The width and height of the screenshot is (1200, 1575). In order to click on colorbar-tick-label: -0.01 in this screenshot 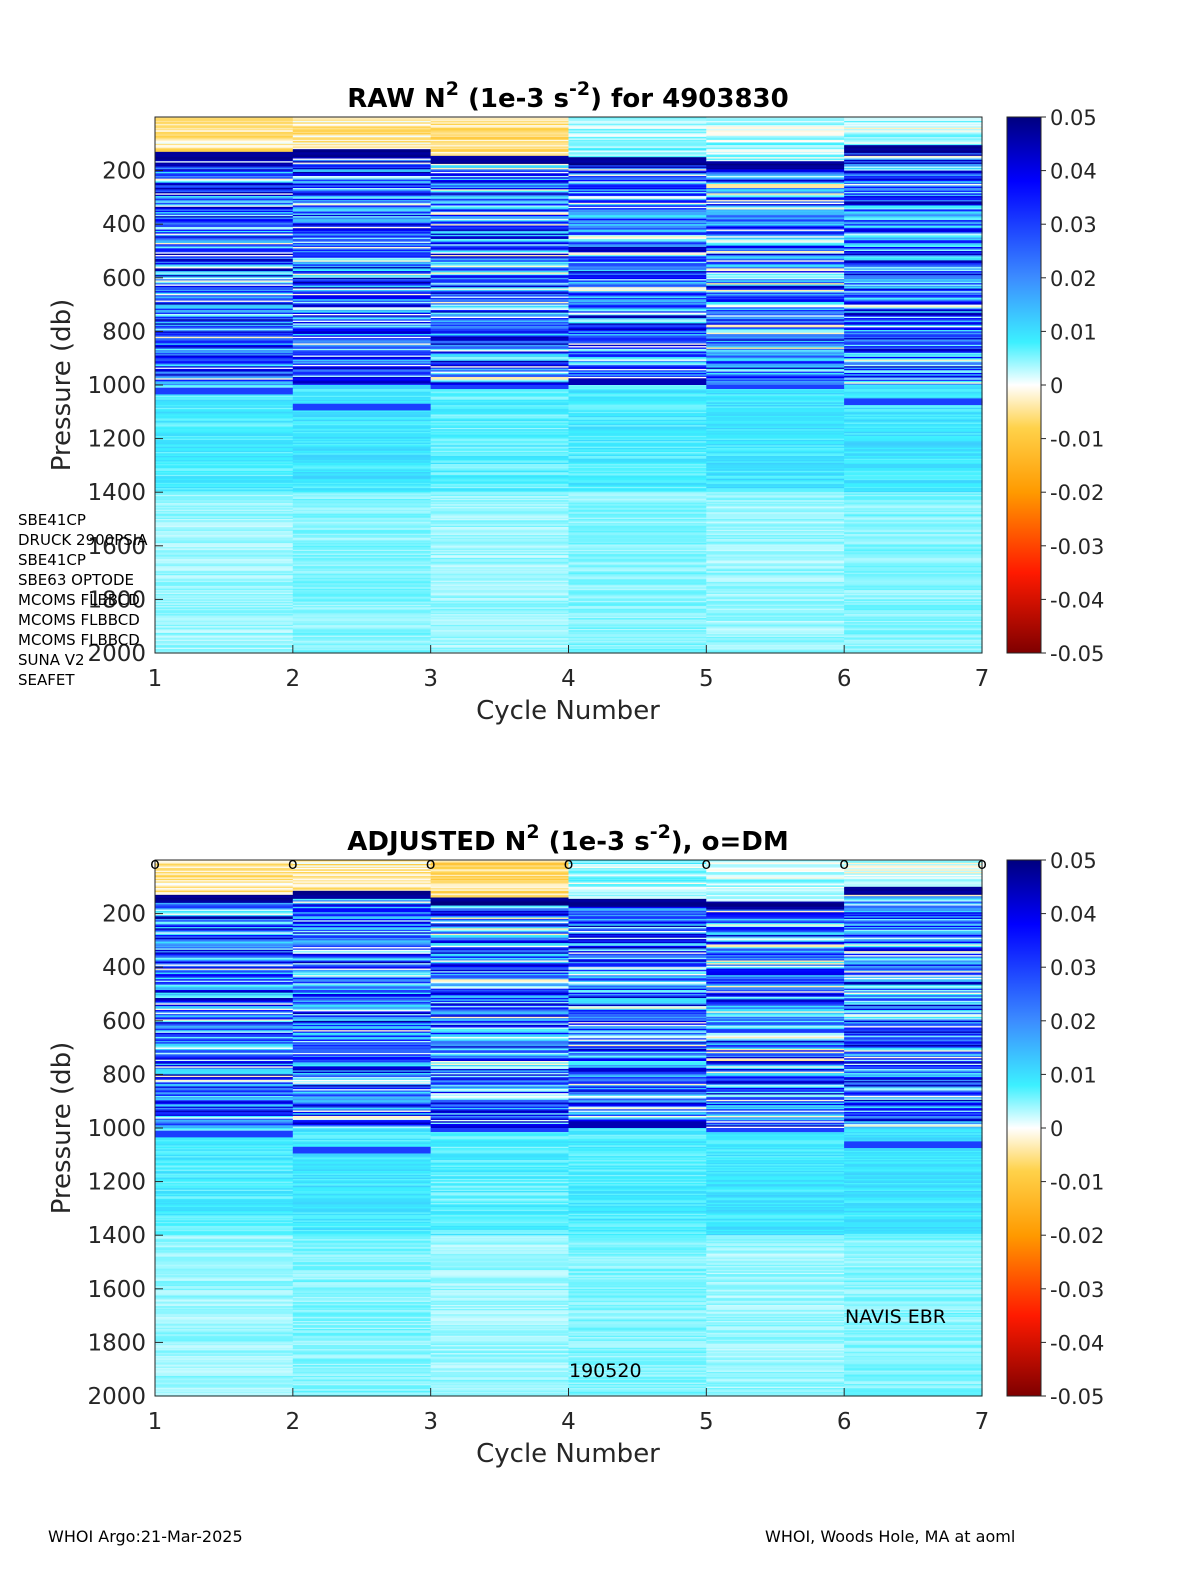, I will do `click(1077, 1183)`.